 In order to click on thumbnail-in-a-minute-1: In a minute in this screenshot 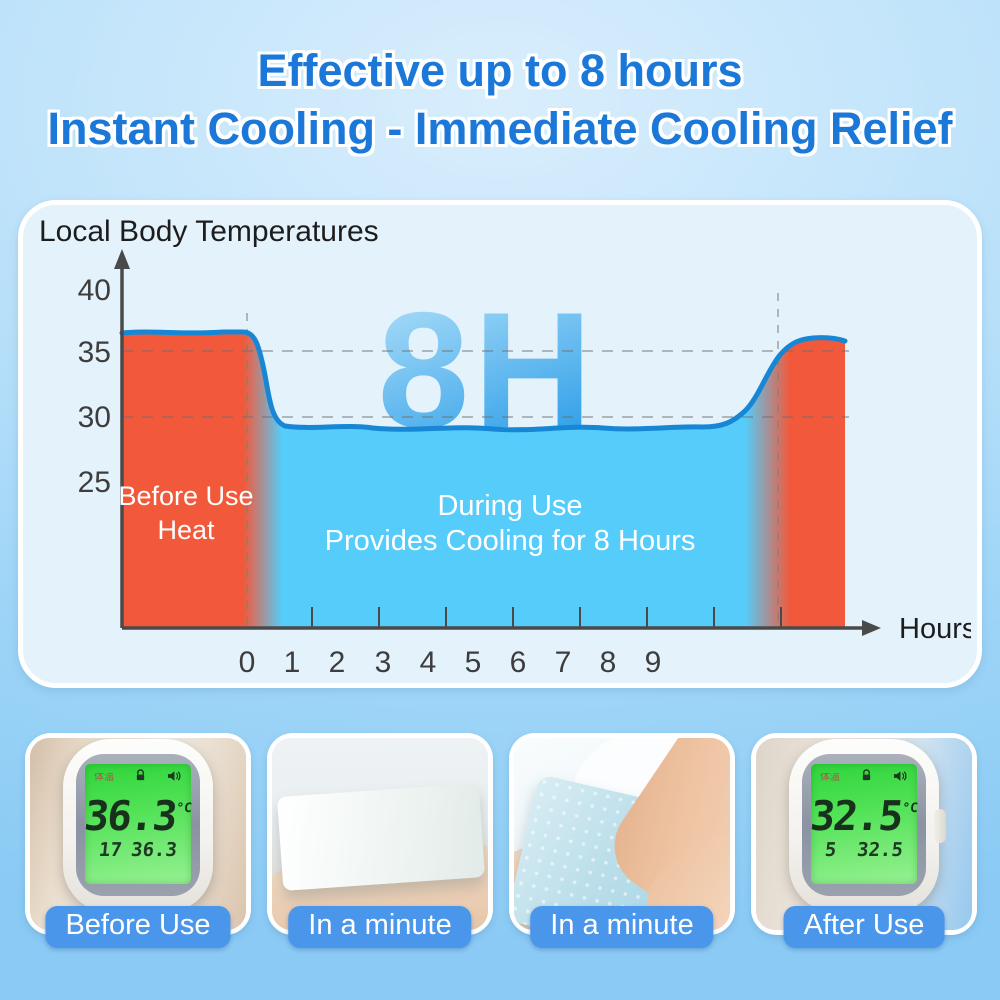, I will do `click(380, 840)`.